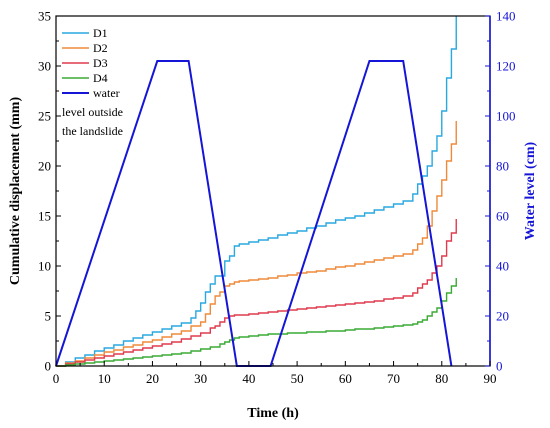 This screenshot has width=550, height=428. What do you see at coordinates (248, 378) in the screenshot?
I see `x-tick-label: 40` at bounding box center [248, 378].